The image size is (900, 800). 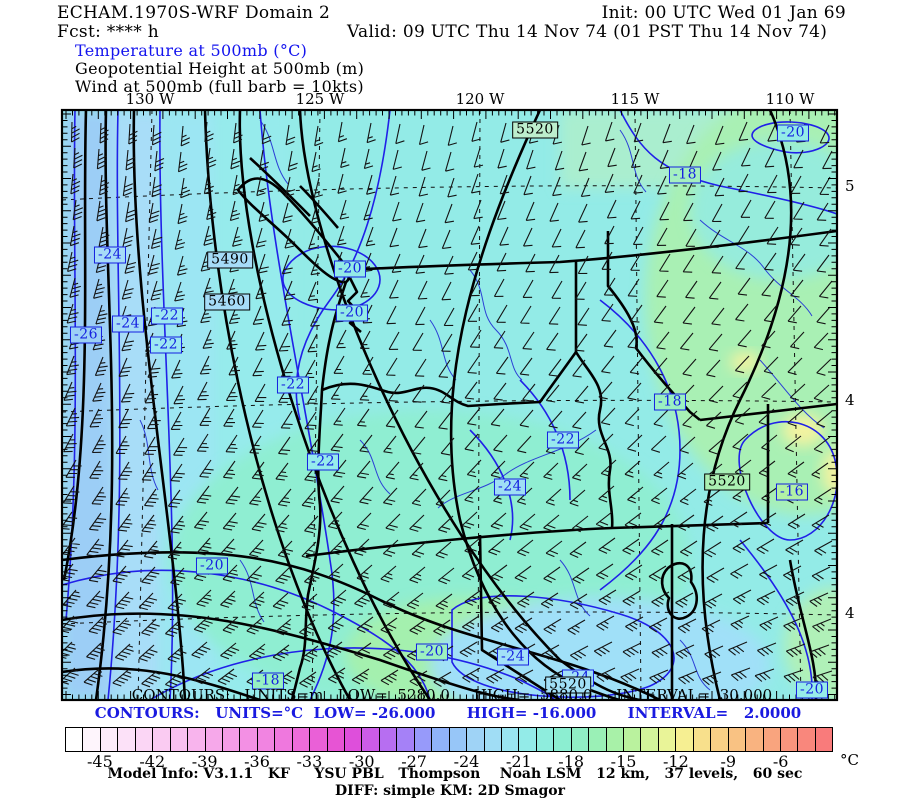 What do you see at coordinates (571, 761) in the screenshot?
I see `colorbar-tick-label: -18` at bounding box center [571, 761].